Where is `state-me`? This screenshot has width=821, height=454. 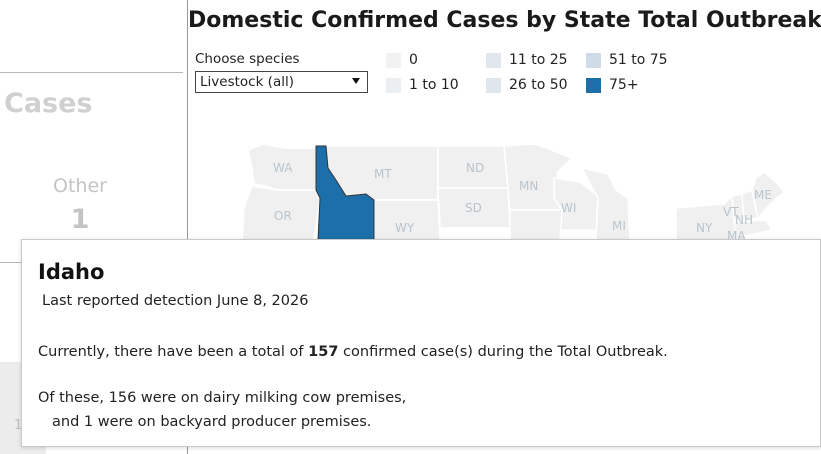 state-me is located at coordinates (768, 195).